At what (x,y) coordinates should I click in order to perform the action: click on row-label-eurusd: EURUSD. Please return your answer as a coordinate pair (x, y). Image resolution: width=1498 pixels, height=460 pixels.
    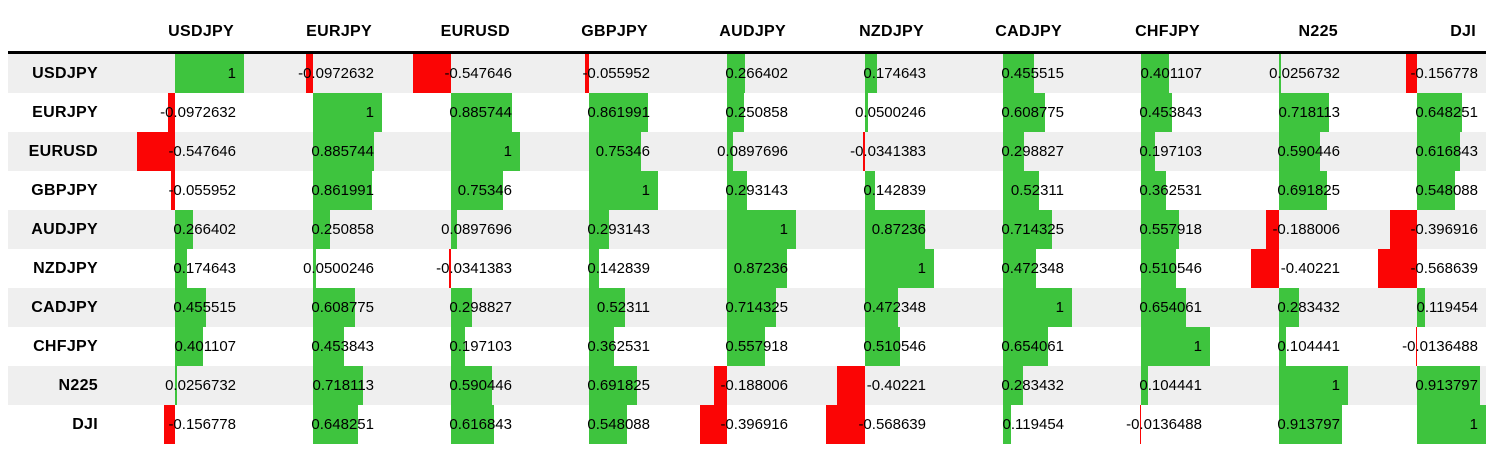
    Looking at the image, I should click on (63, 151).